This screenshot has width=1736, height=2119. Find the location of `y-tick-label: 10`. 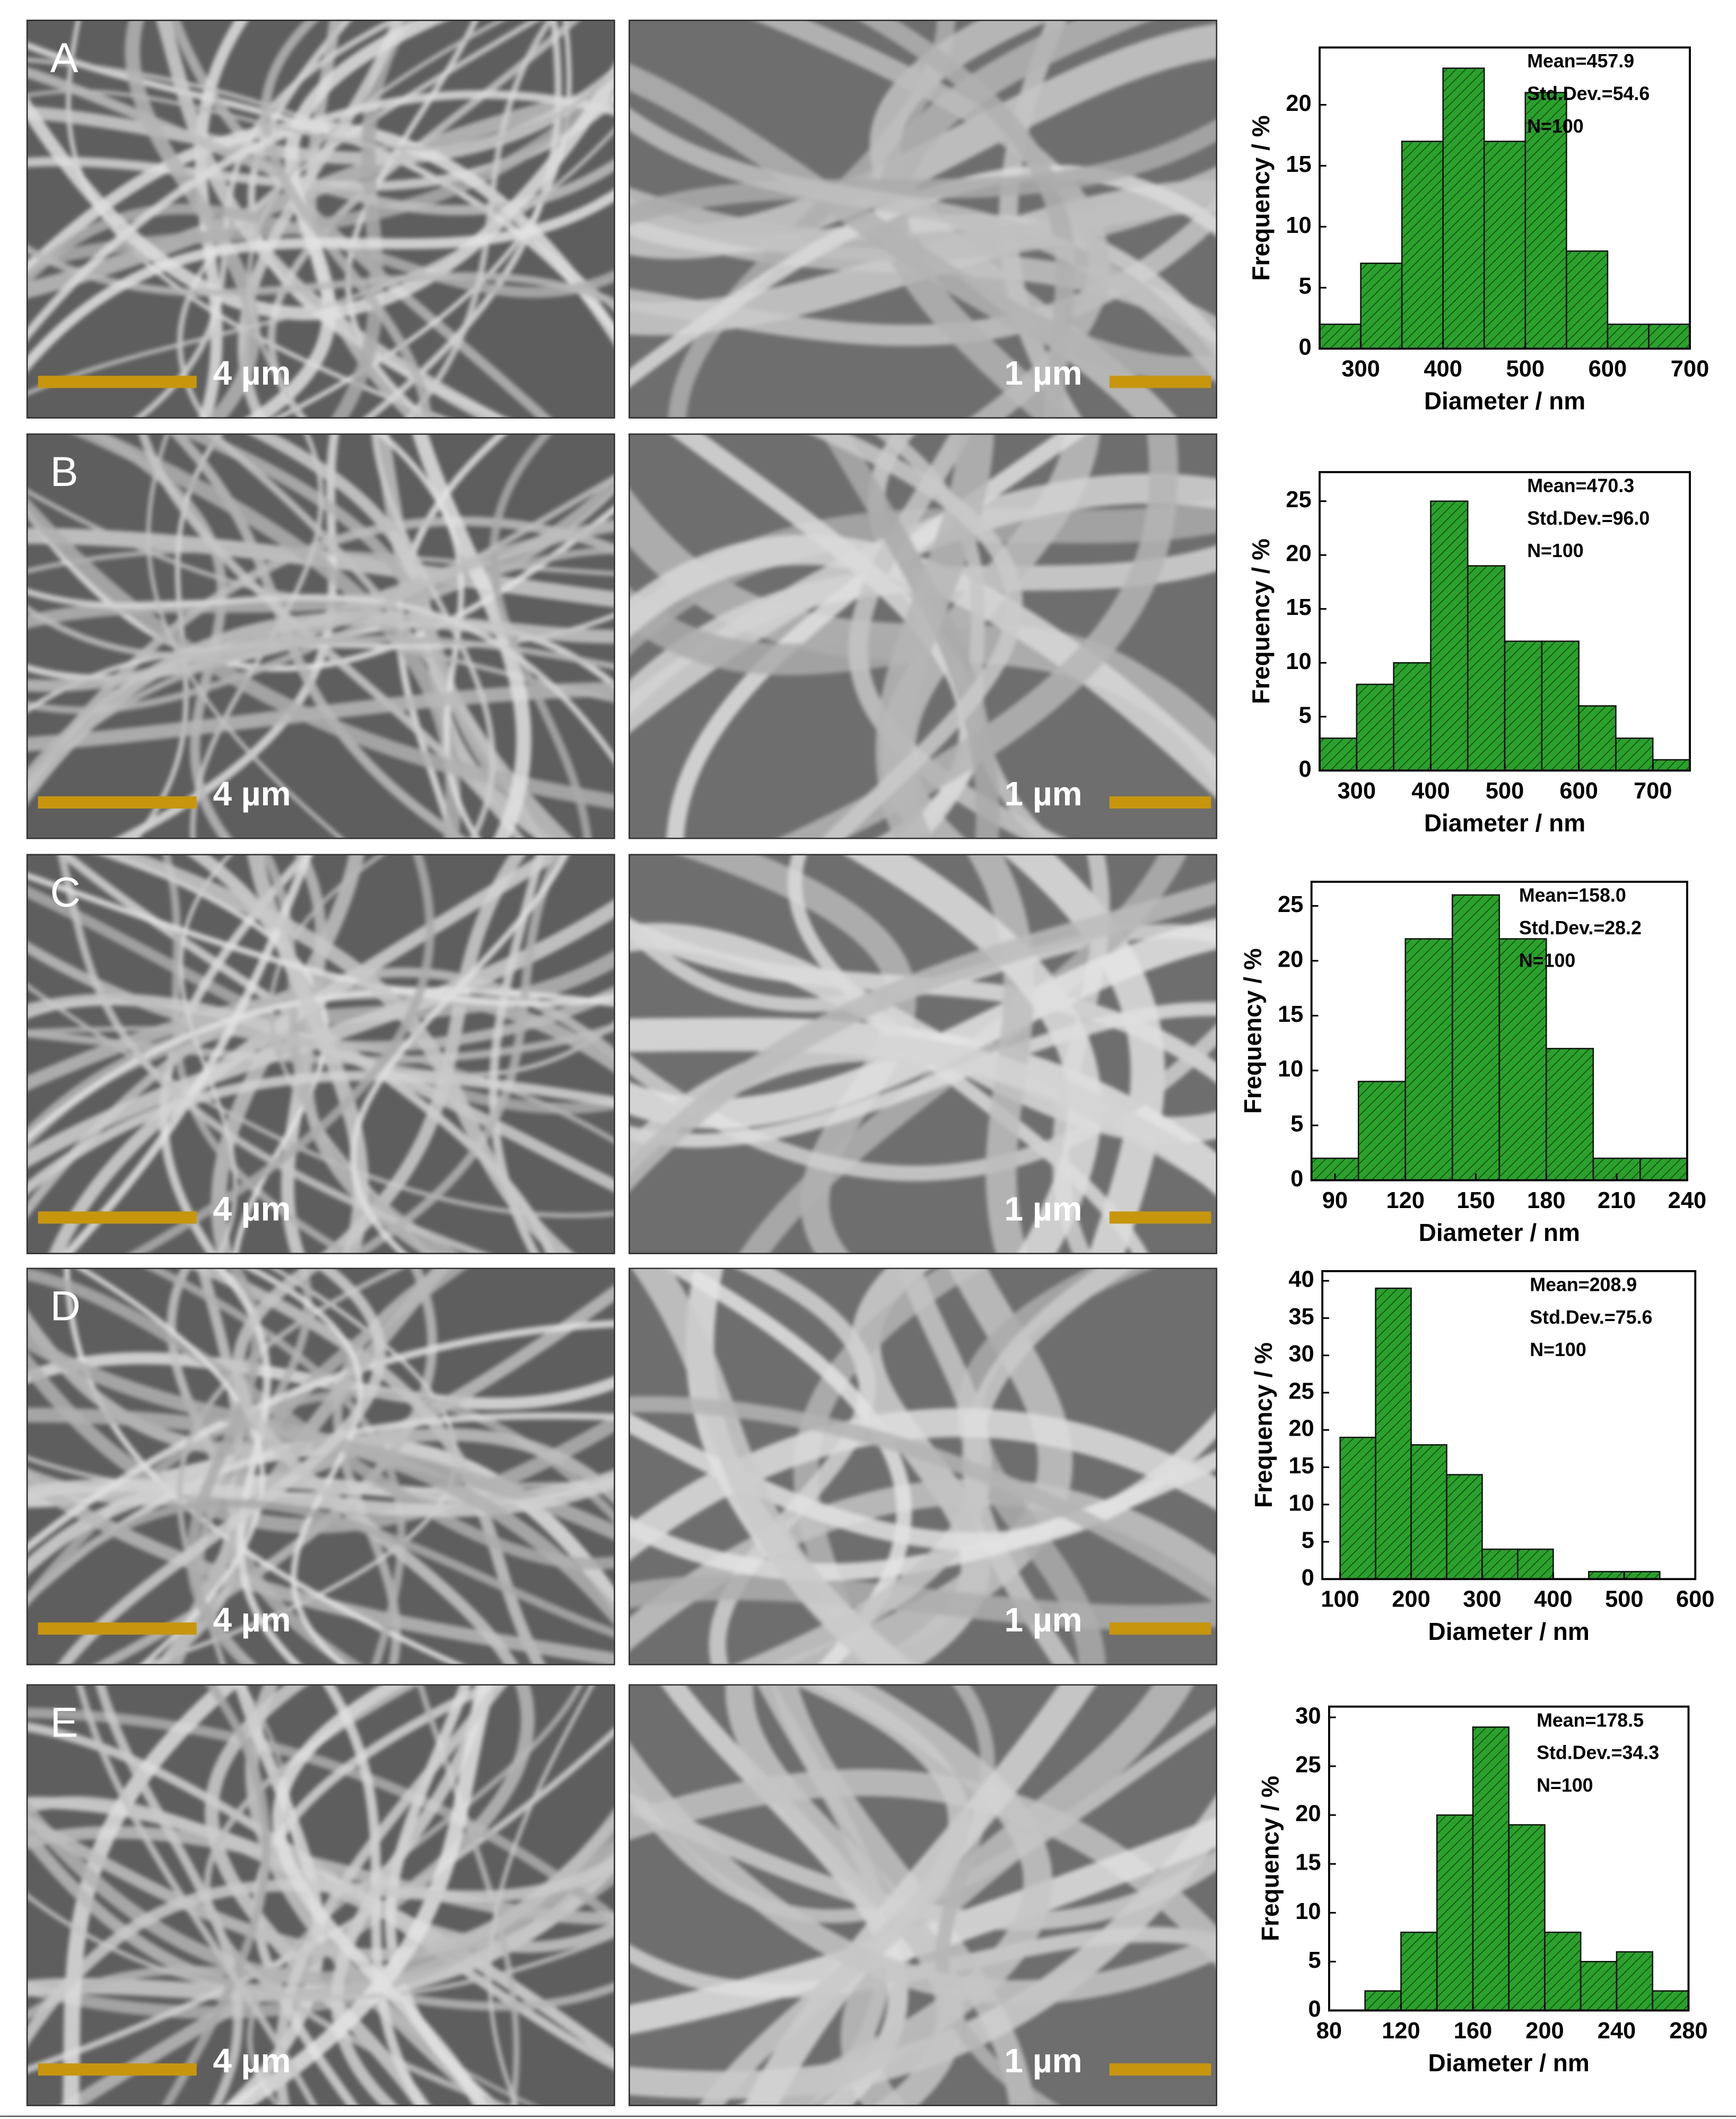

y-tick-label: 10 is located at coordinates (1301, 1503).